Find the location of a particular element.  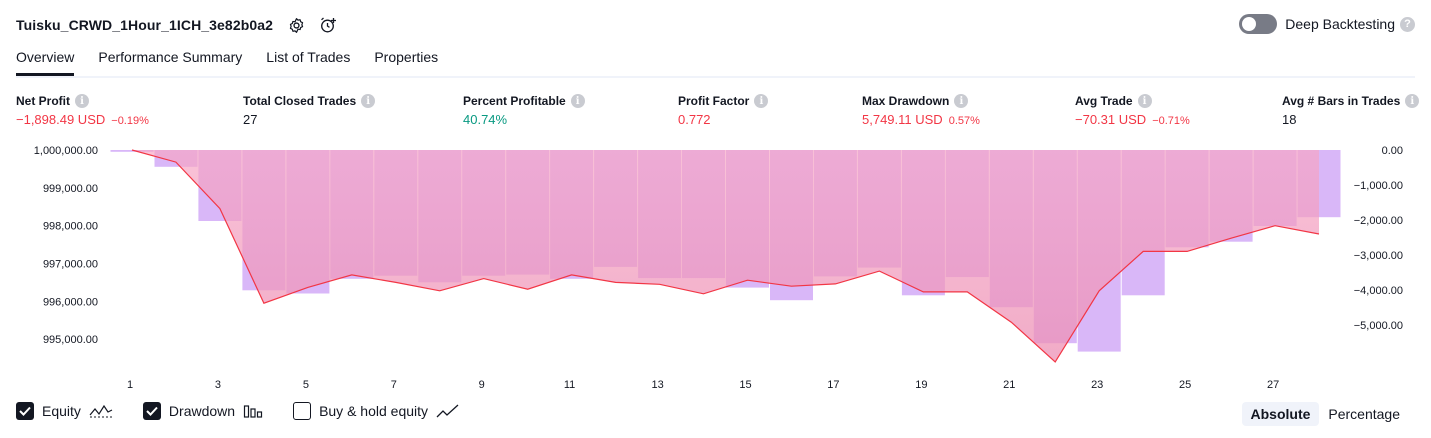

metric-label: Net Profit is located at coordinates (43, 101).